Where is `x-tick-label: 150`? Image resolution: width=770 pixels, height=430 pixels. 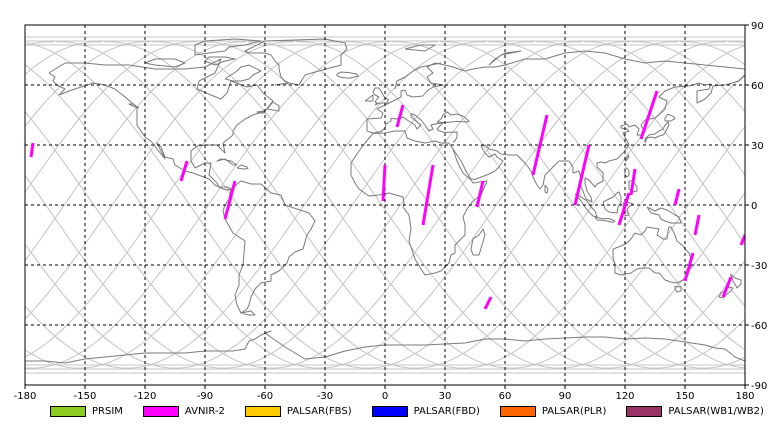
x-tick-label: 150 is located at coordinates (684, 396).